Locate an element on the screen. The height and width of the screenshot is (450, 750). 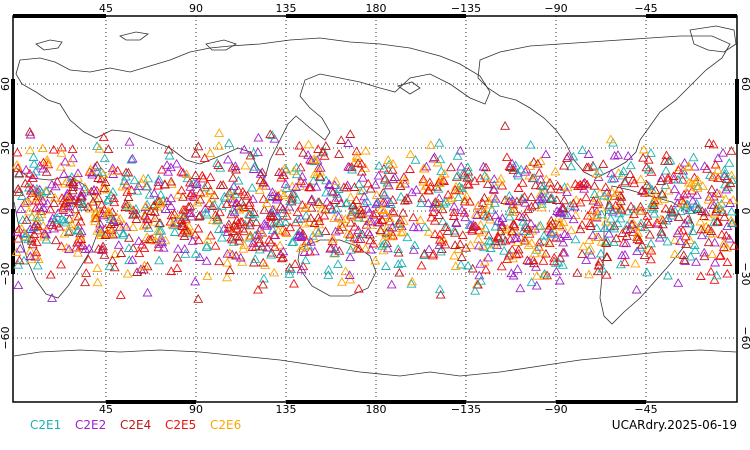
legend-item-c2e6: C2E6 is located at coordinates (225, 425).